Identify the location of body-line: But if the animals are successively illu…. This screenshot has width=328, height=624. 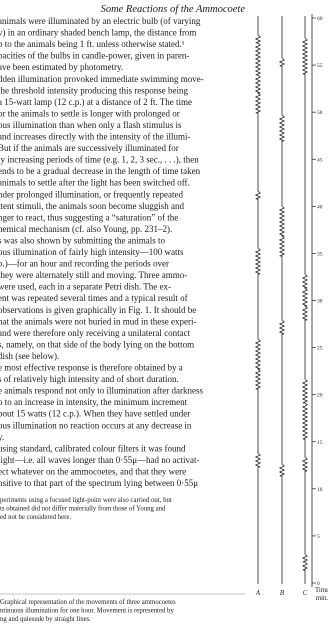
(89, 148).